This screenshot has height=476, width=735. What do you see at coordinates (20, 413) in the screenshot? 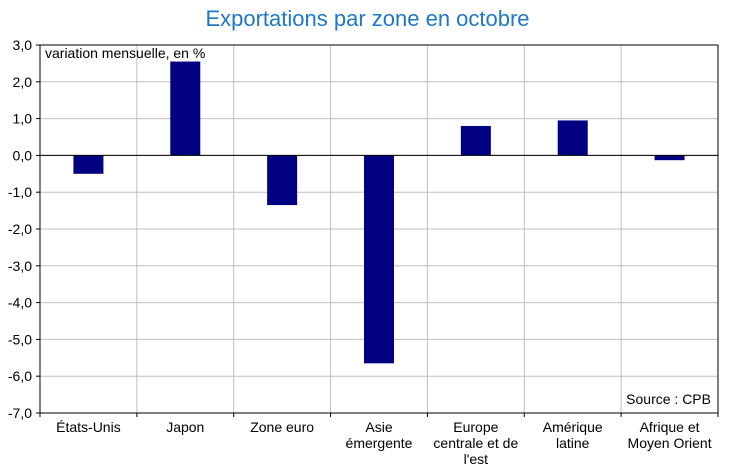
I see `y-tick-label: -7,0` at bounding box center [20, 413].